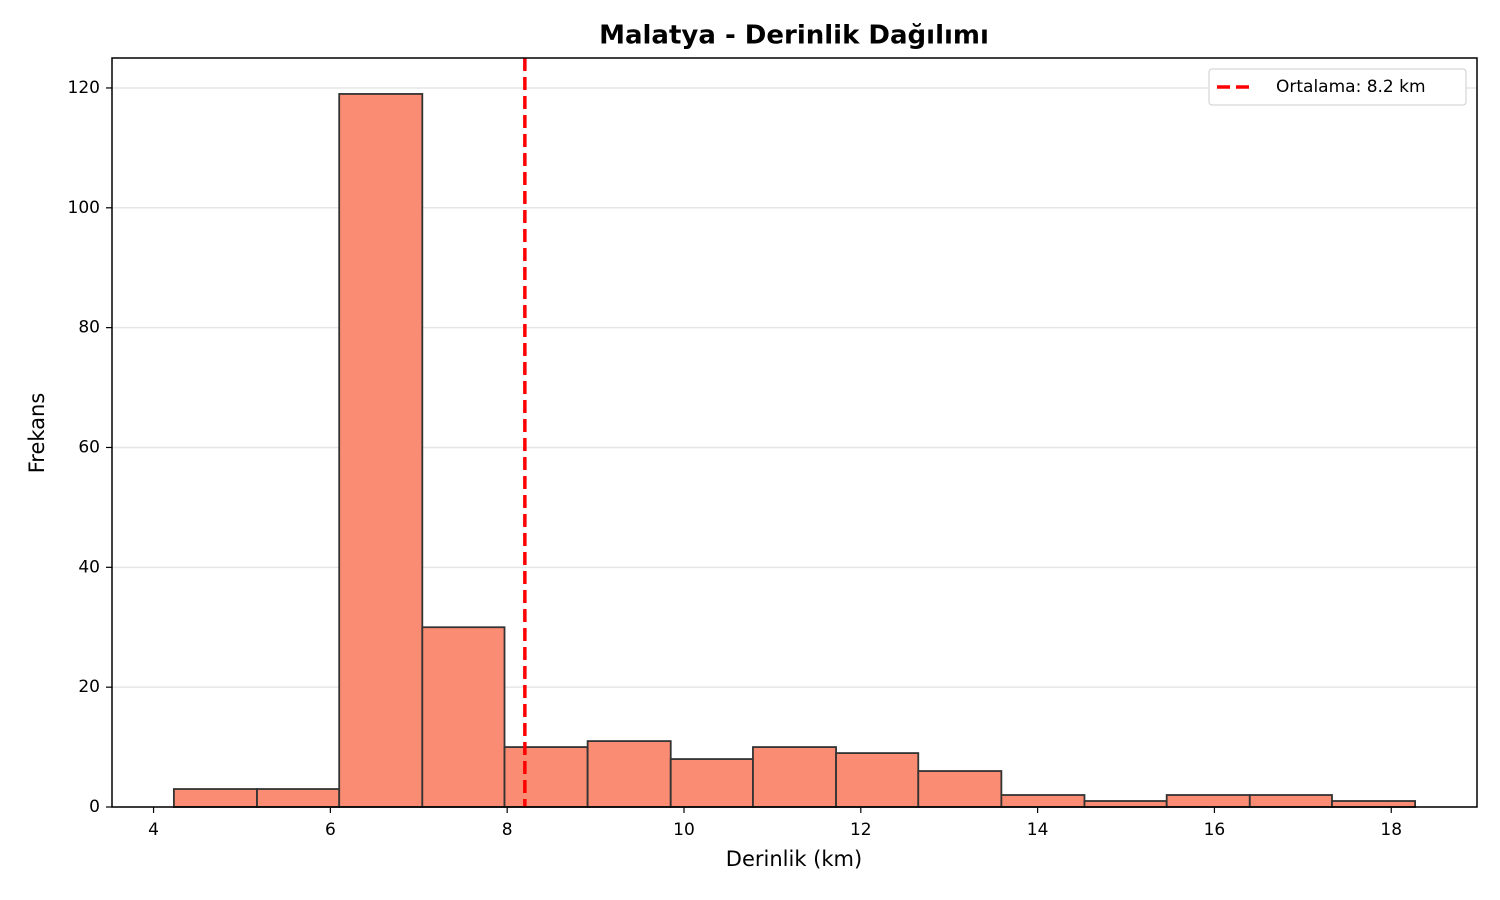 Image resolution: width=1500 pixels, height=900 pixels. I want to click on y-axis-label: Frekans, so click(37, 433).